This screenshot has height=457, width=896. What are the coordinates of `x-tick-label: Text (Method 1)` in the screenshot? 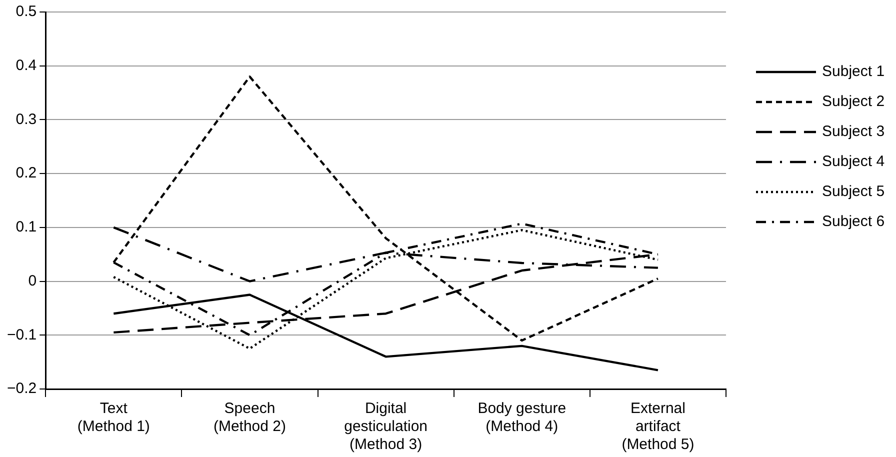 It's located at (113, 418).